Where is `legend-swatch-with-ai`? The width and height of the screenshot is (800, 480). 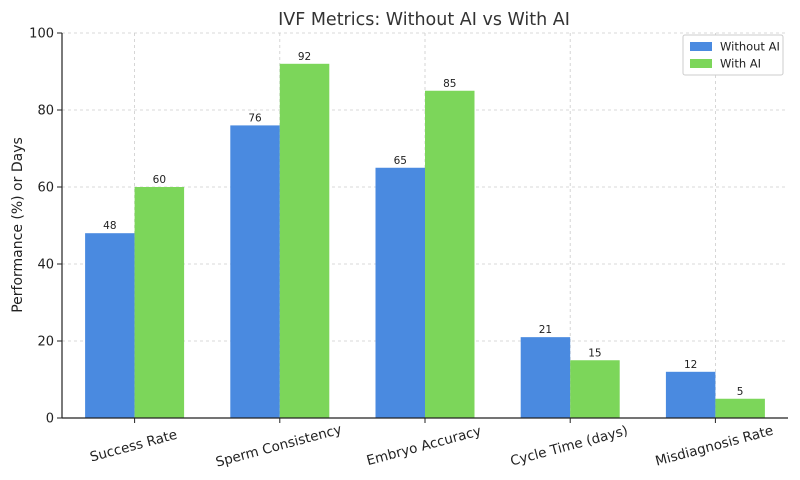
legend-swatch-with-ai is located at coordinates (701, 63).